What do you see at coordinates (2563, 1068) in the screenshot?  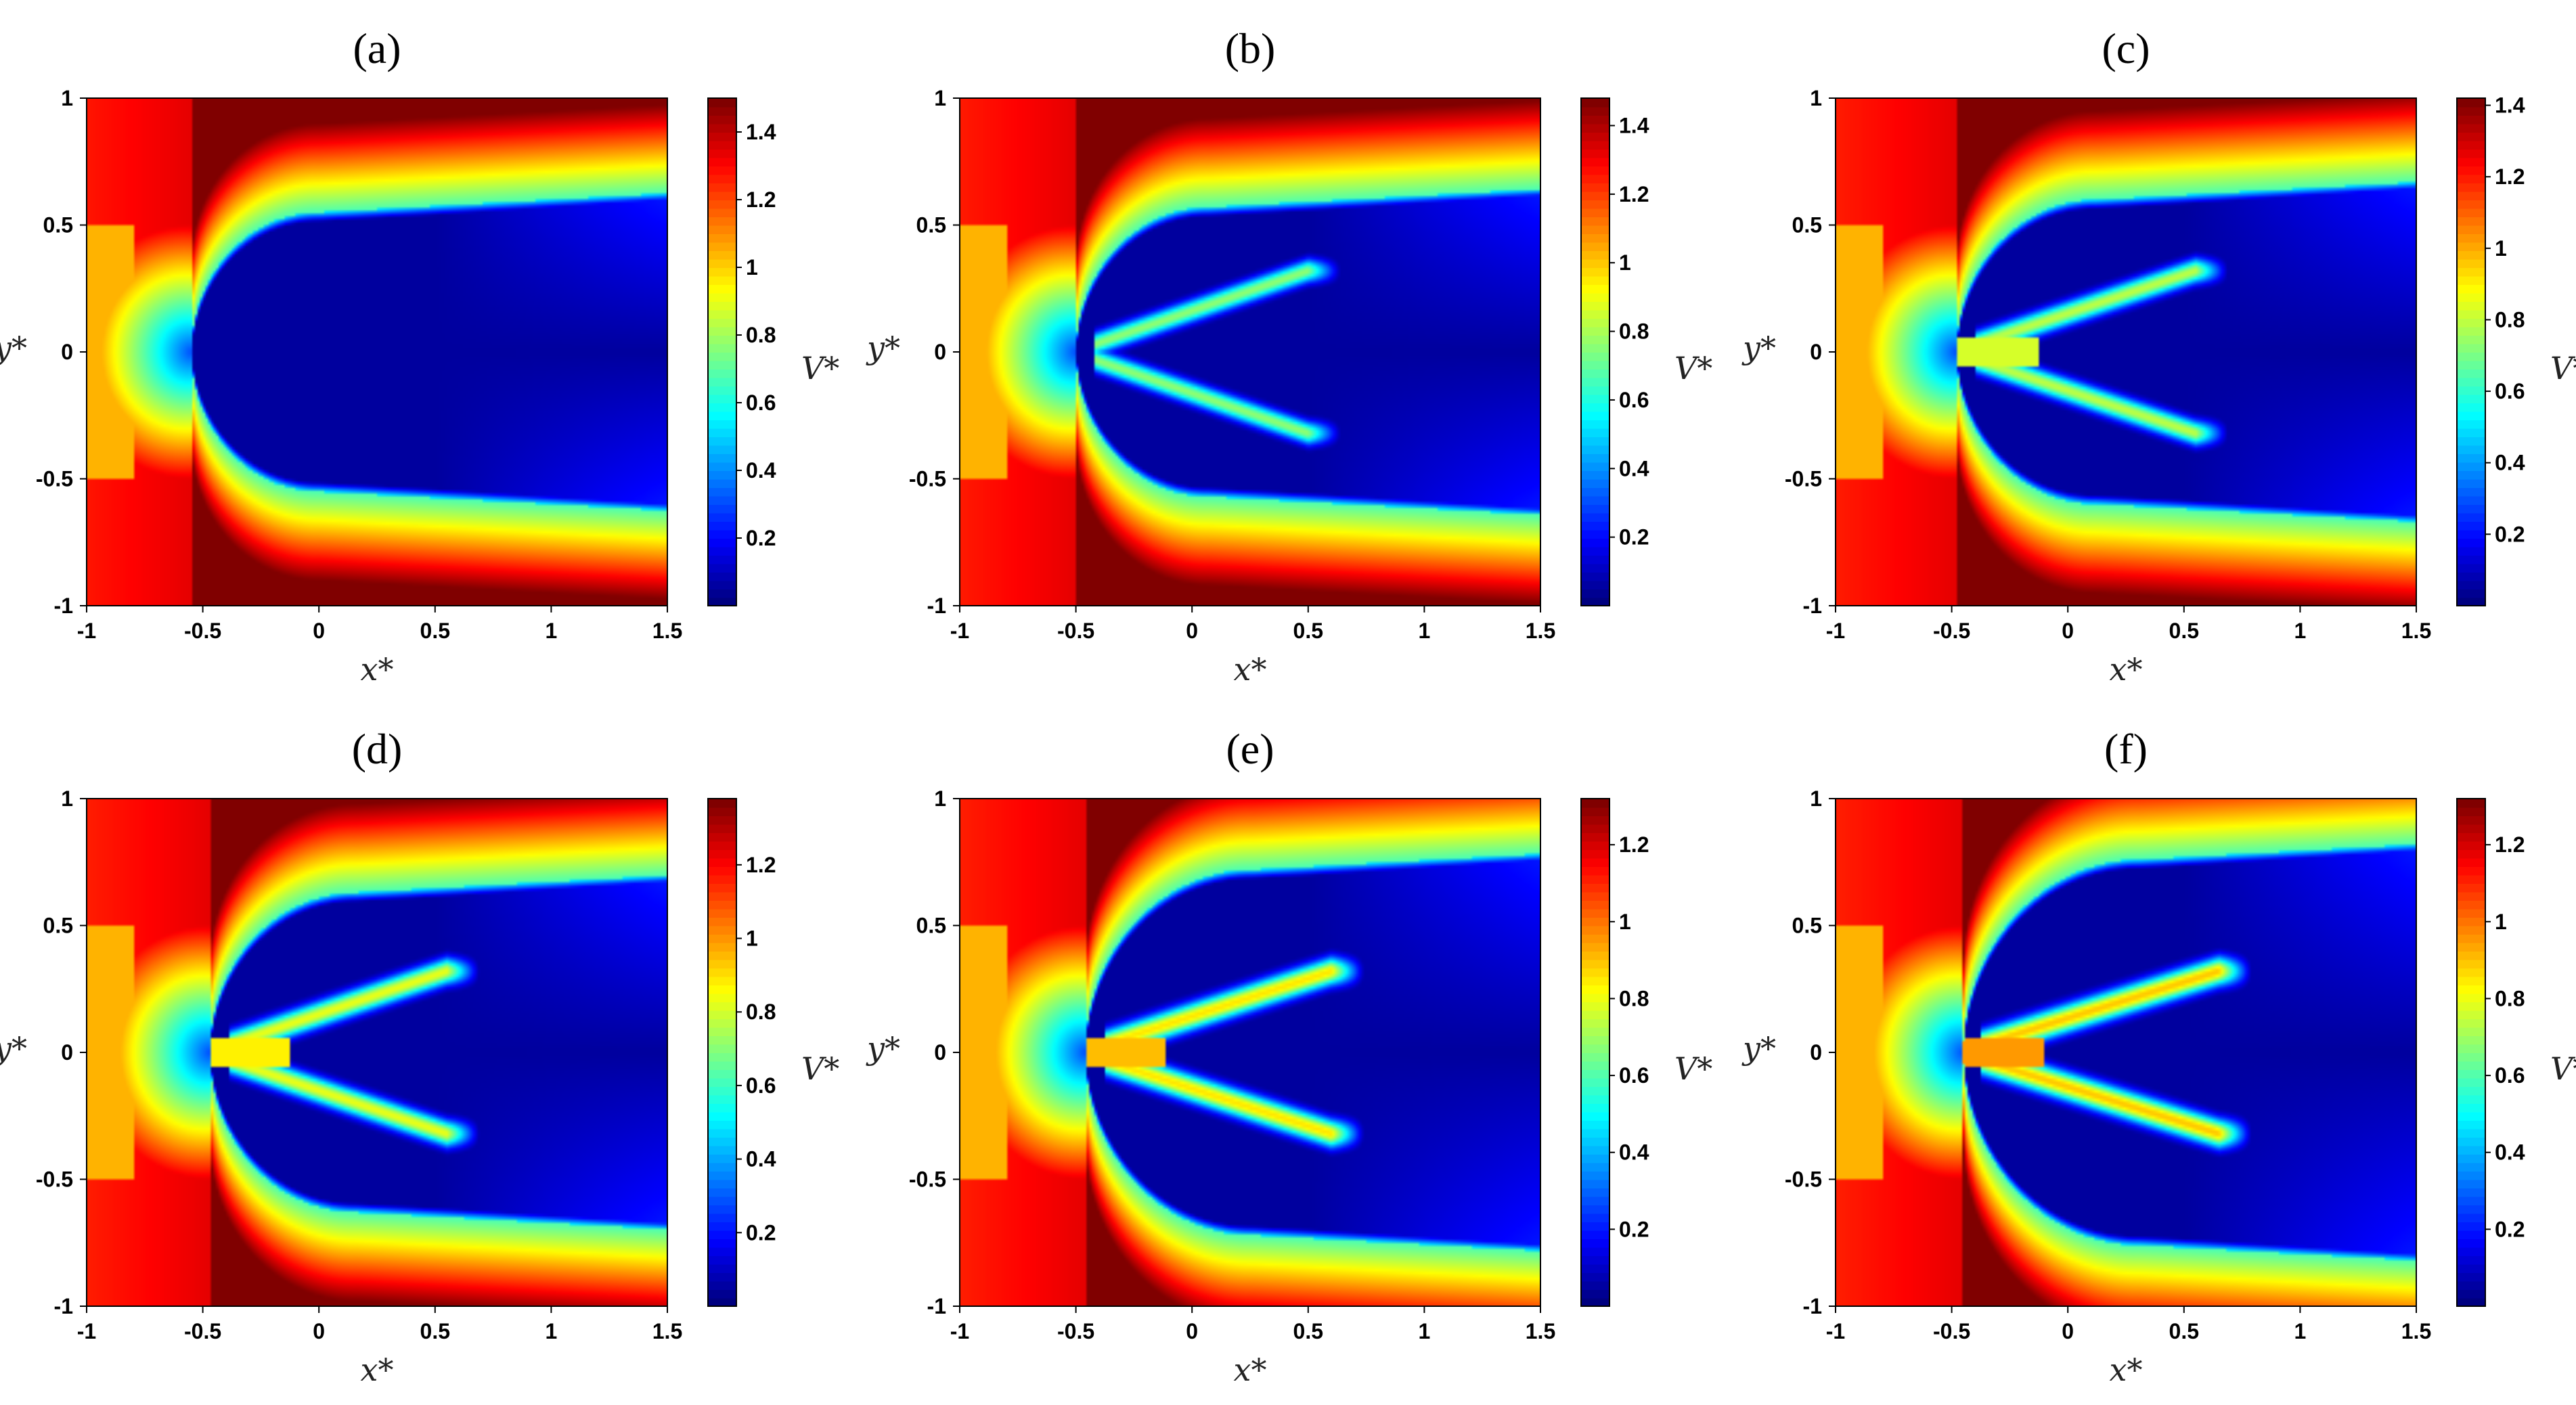 I see `colorbar-label: V*` at bounding box center [2563, 1068].